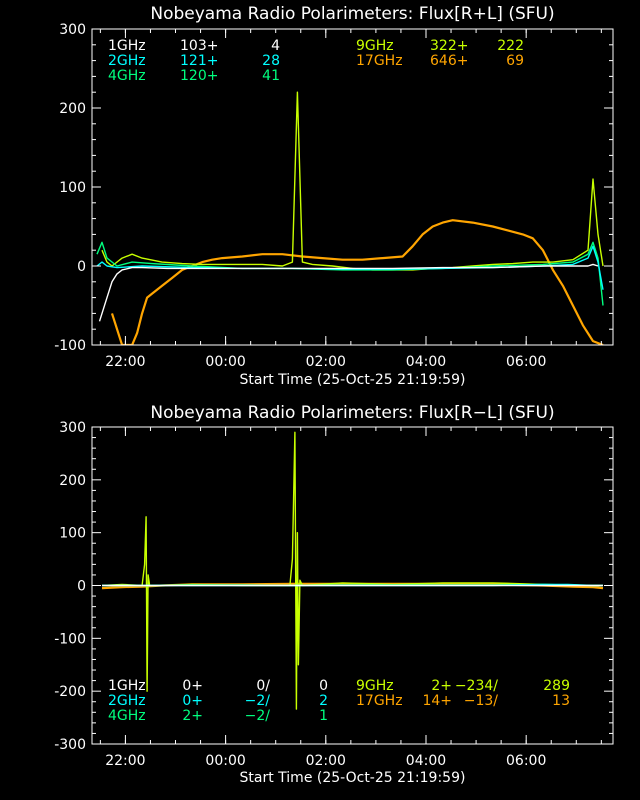 This screenshot has width=640, height=800. Describe the element at coordinates (70, 692) in the screenshot. I see `y-tick-label: -200` at that location.